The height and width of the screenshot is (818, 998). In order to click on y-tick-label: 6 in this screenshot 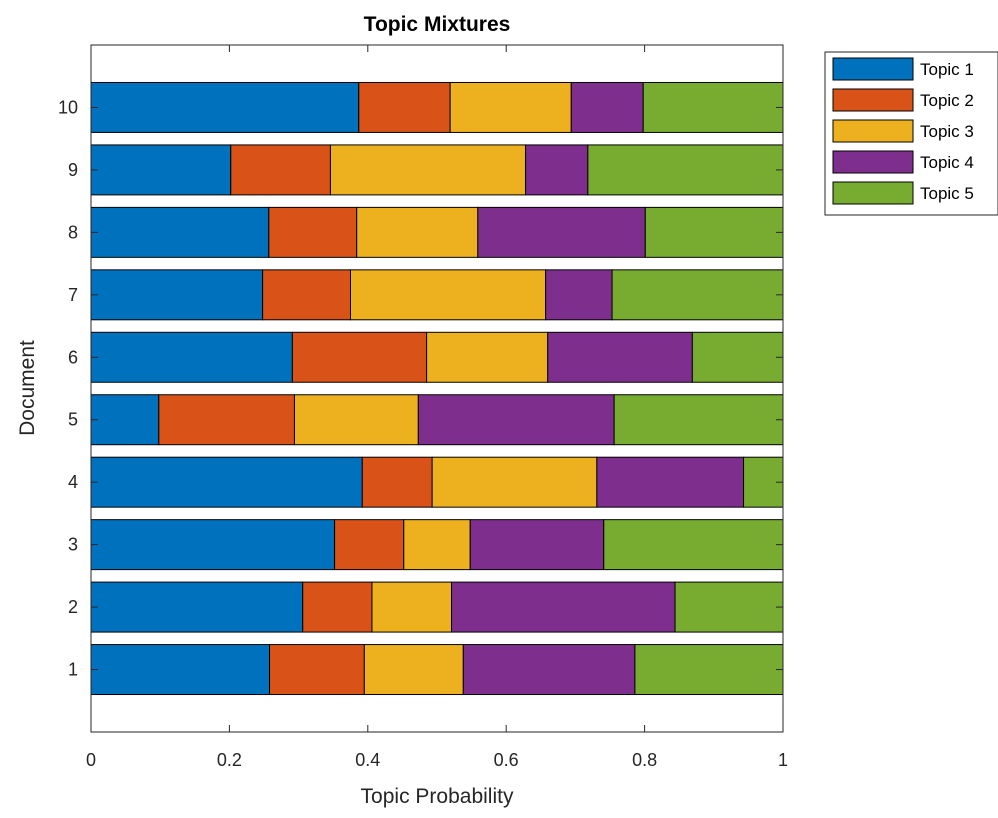, I will do `click(73, 357)`.